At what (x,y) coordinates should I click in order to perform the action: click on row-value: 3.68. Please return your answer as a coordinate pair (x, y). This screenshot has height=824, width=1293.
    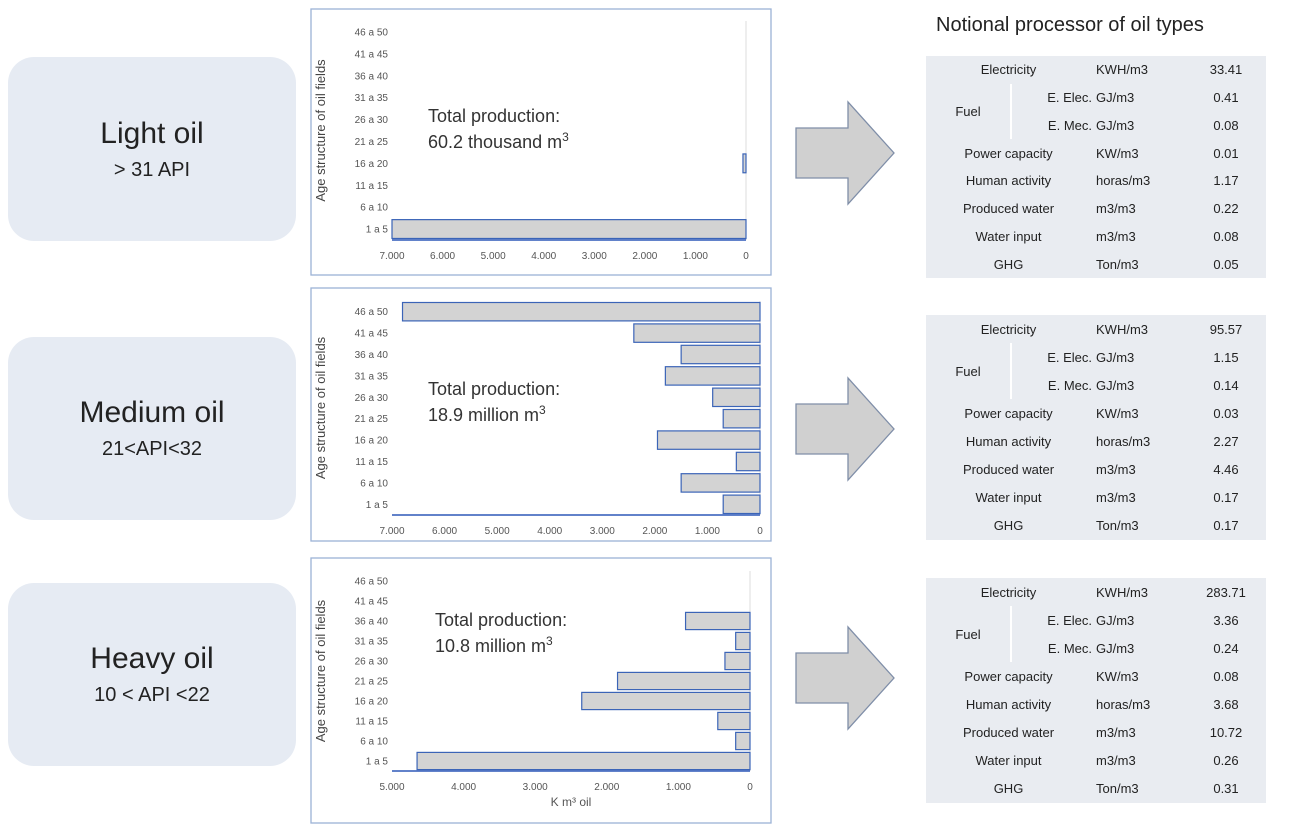
    Looking at the image, I should click on (1226, 705).